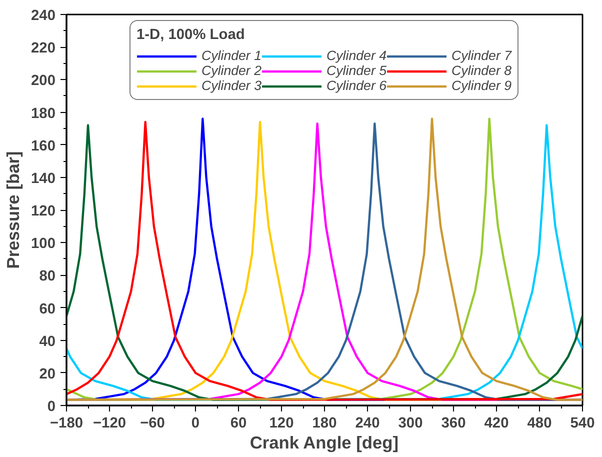  What do you see at coordinates (13, 210) in the screenshot?
I see `y-axis-title: Pressure [bar]` at bounding box center [13, 210].